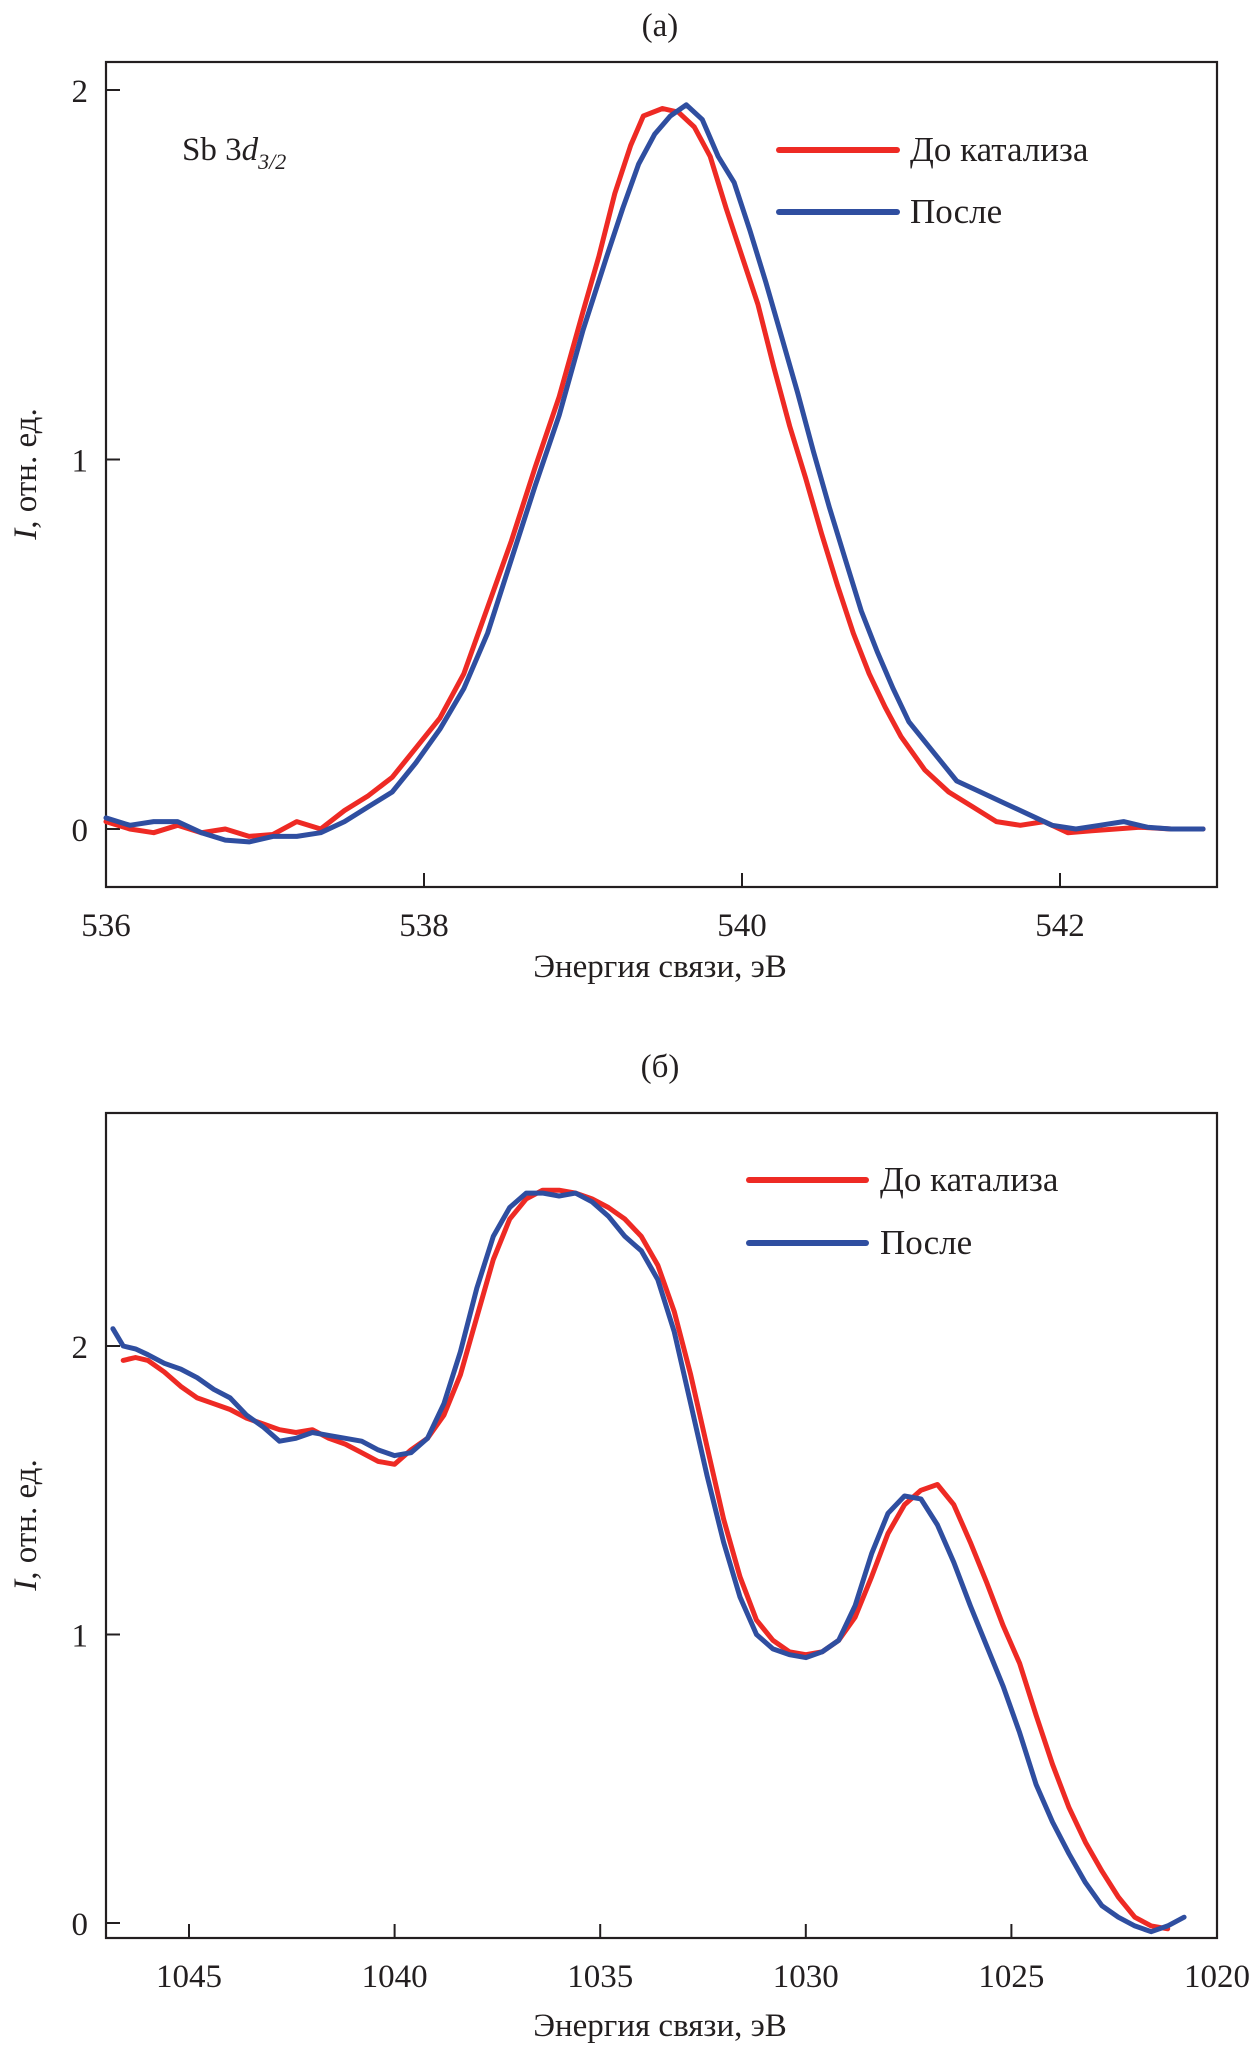 The width and height of the screenshot is (1257, 2046). I want to click on x-tick-label: 1035, so click(600, 1977).